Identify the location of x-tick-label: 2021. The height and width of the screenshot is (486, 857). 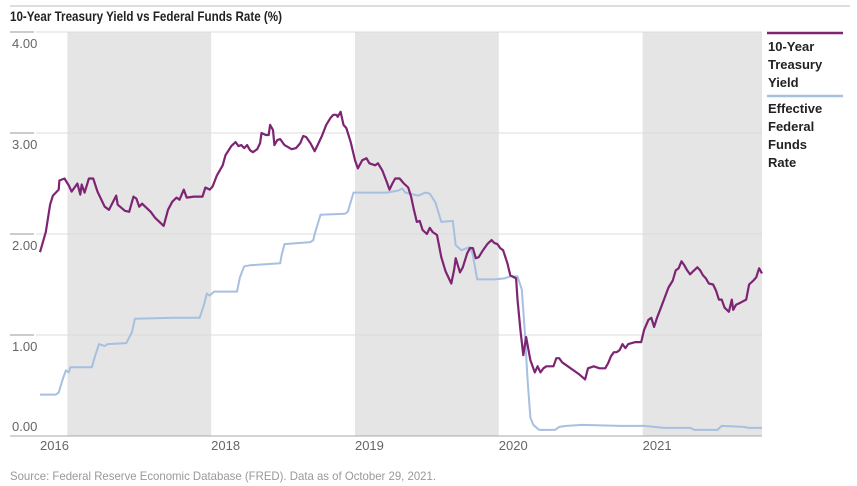
(657, 445).